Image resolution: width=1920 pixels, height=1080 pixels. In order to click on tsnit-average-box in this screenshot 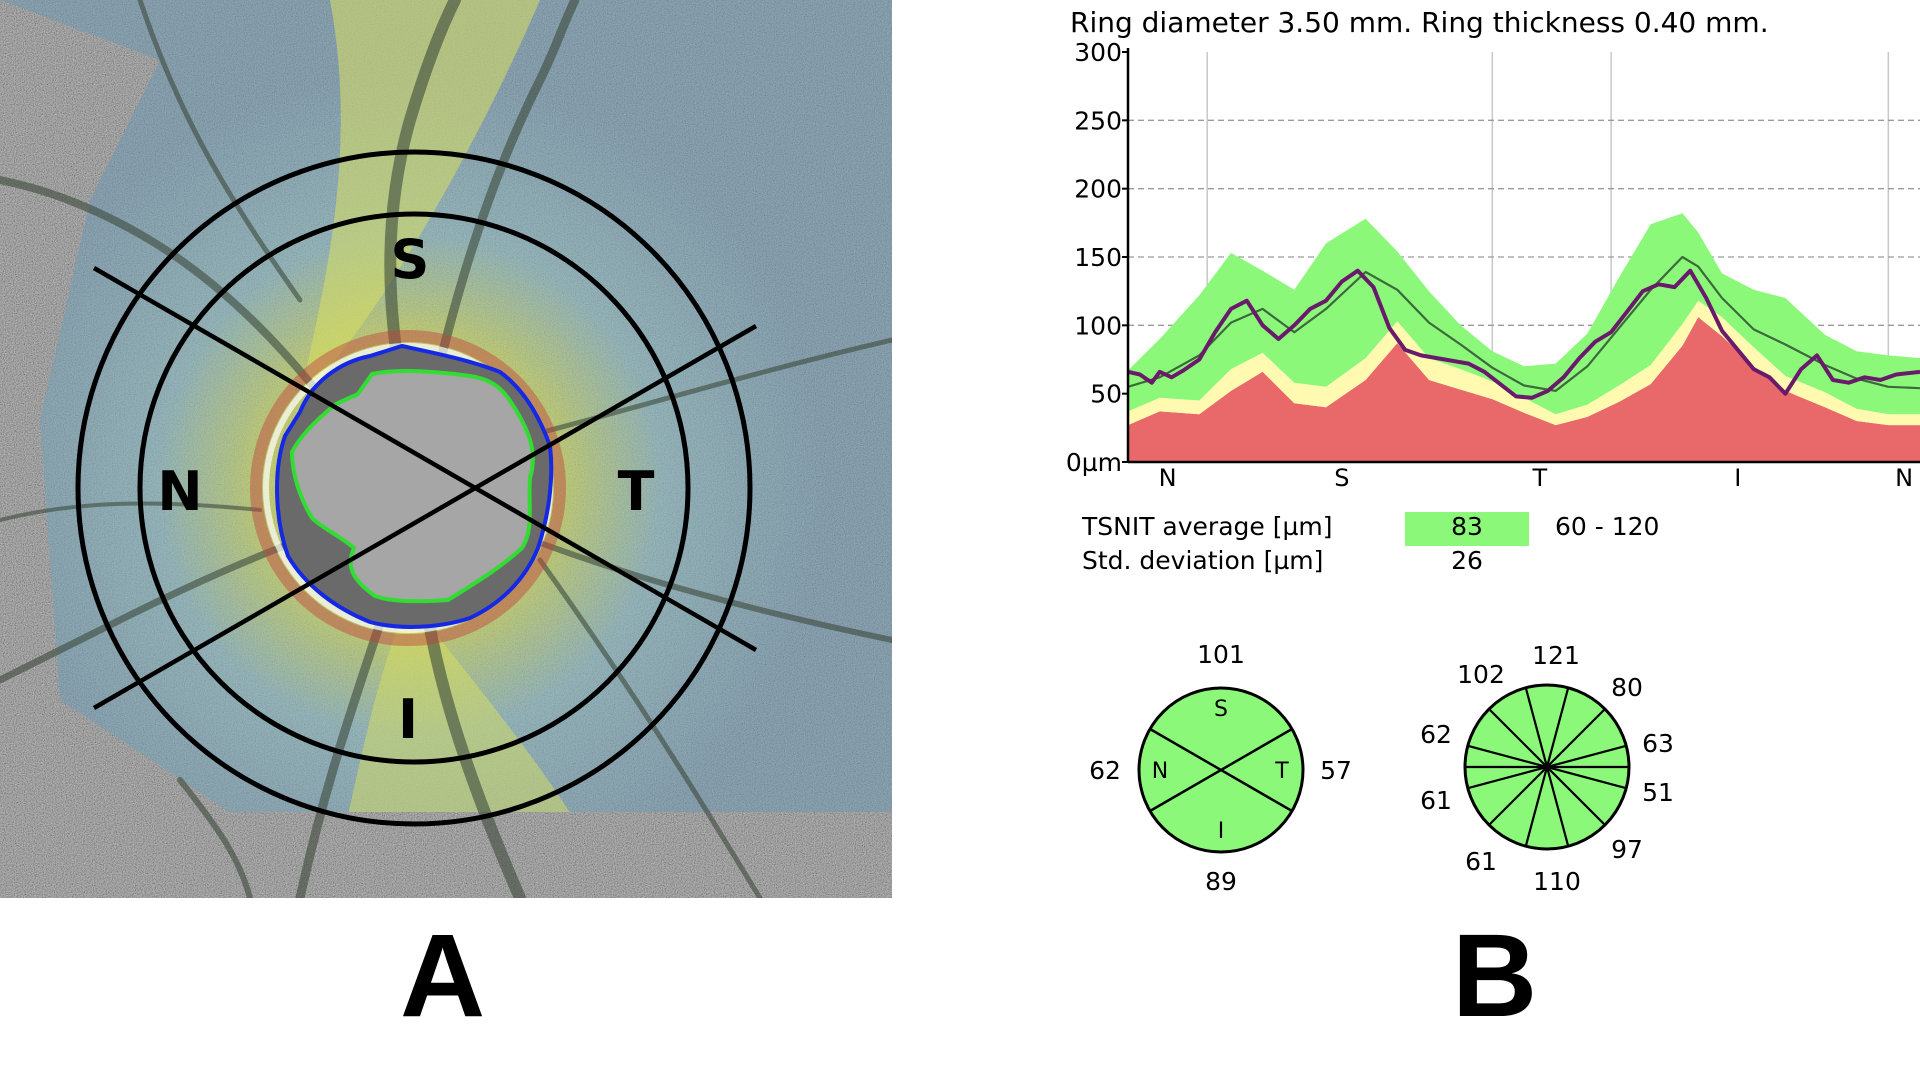, I will do `click(1467, 529)`.